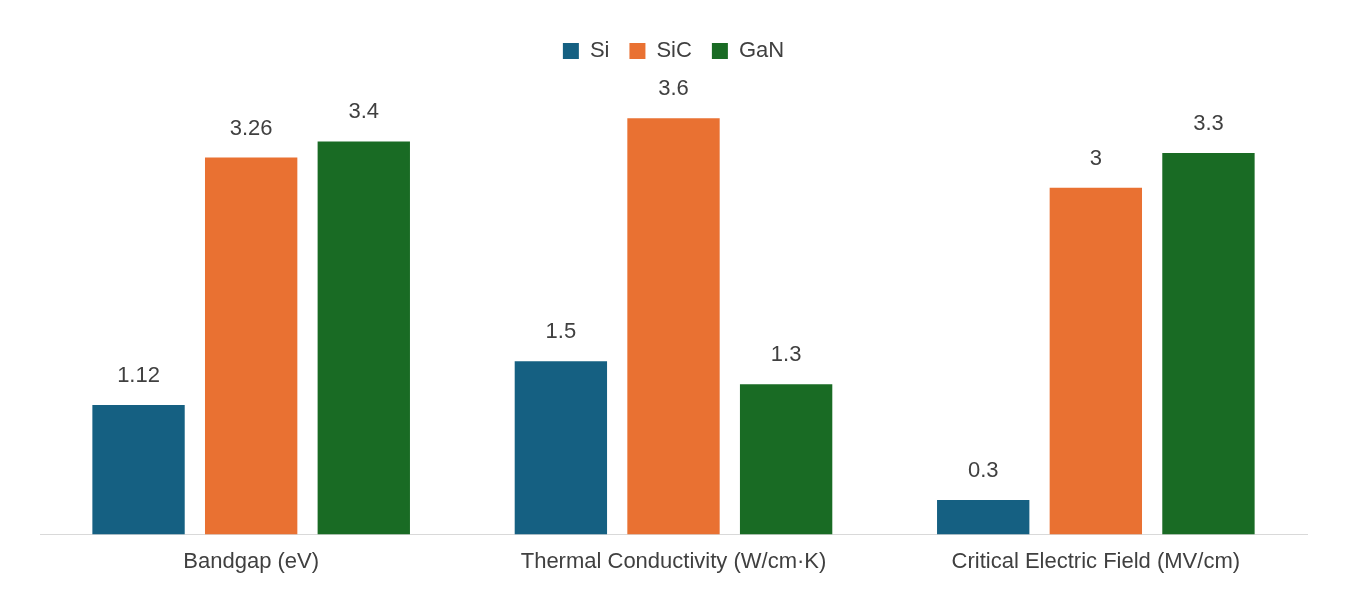 The image size is (1347, 599). I want to click on legend-label: SiC, so click(674, 50).